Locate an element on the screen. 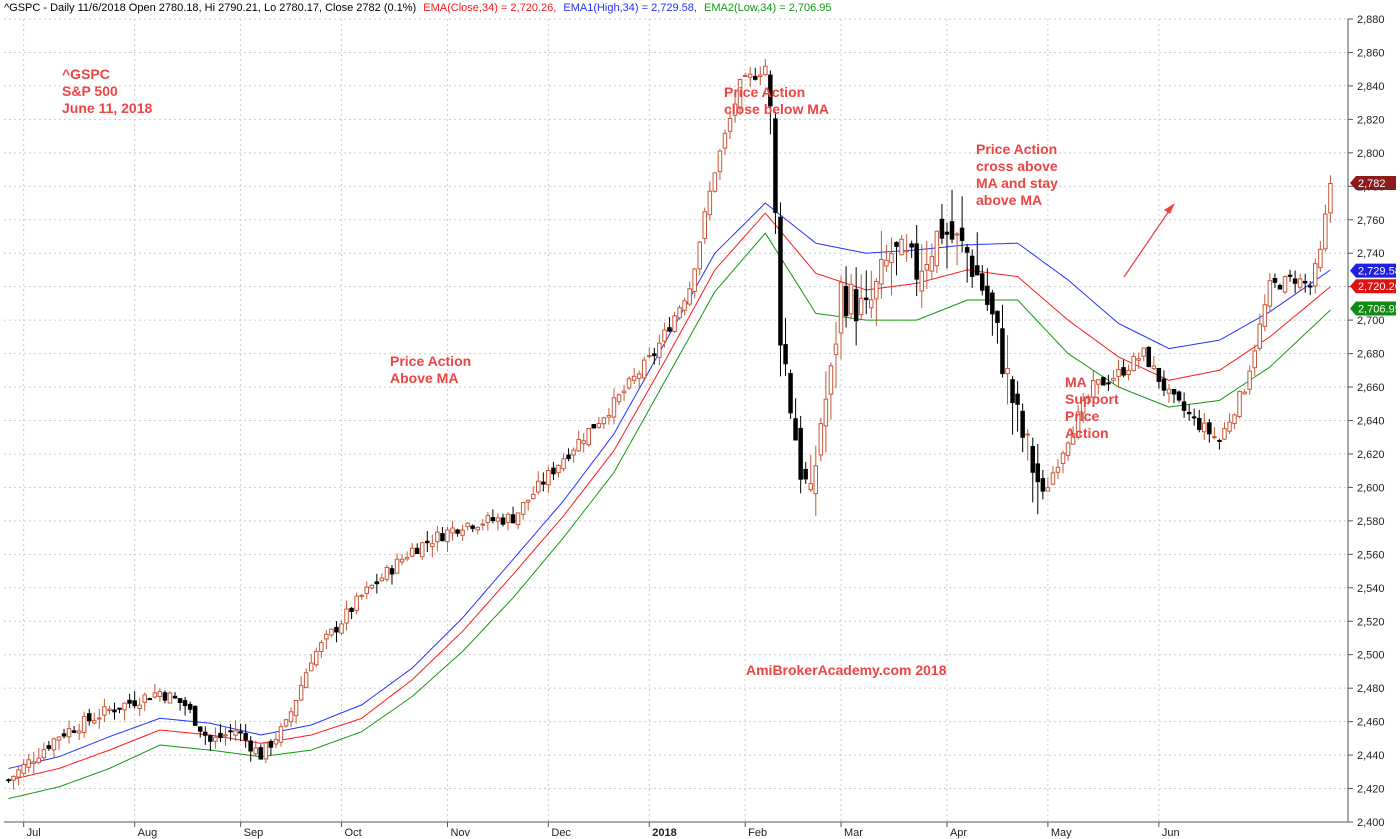  x-tick-label: Sep is located at coordinates (254, 833).